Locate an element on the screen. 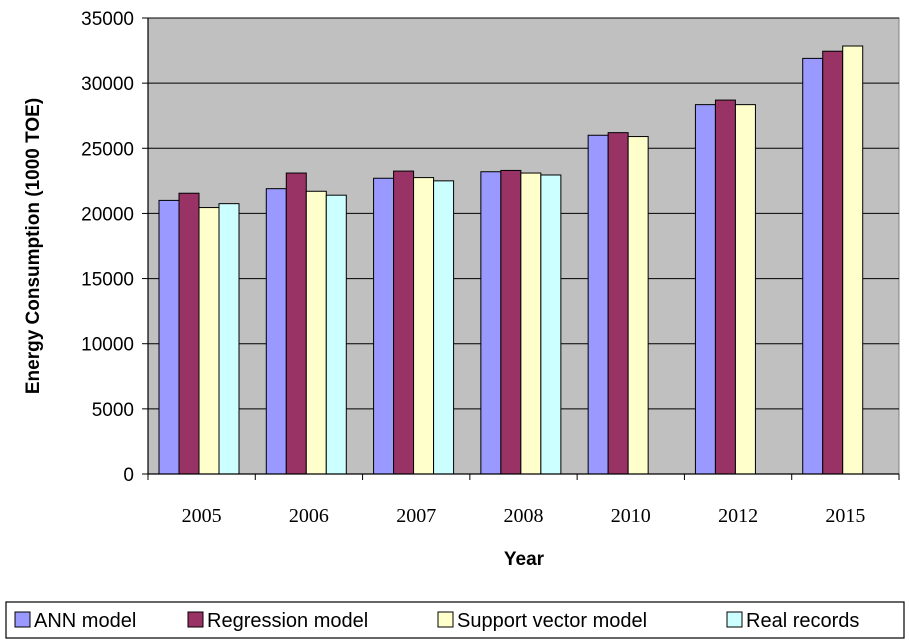  bar-support-vector-model-2007 is located at coordinates (424, 326).